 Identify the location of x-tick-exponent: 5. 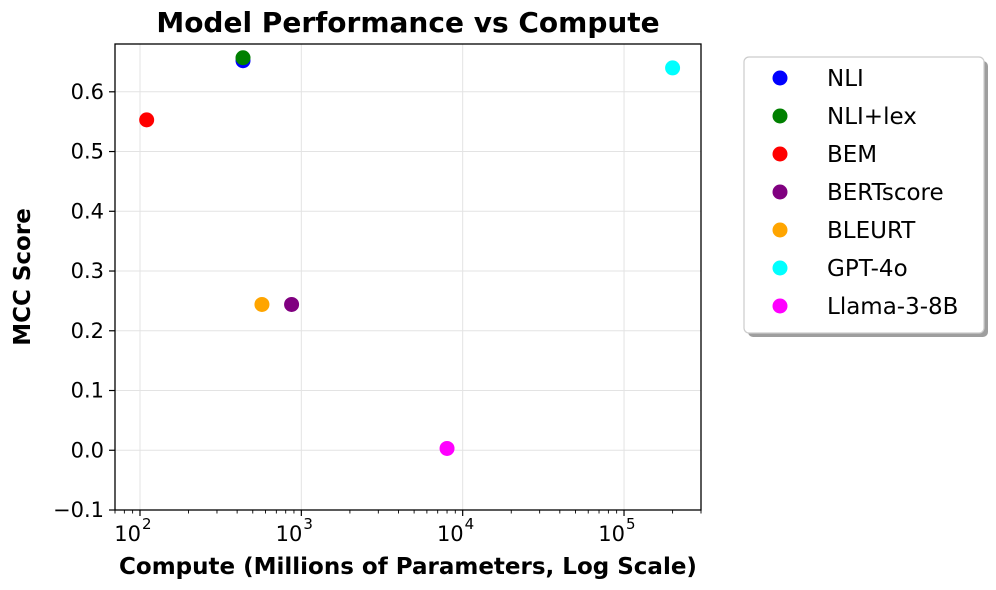
(631, 524).